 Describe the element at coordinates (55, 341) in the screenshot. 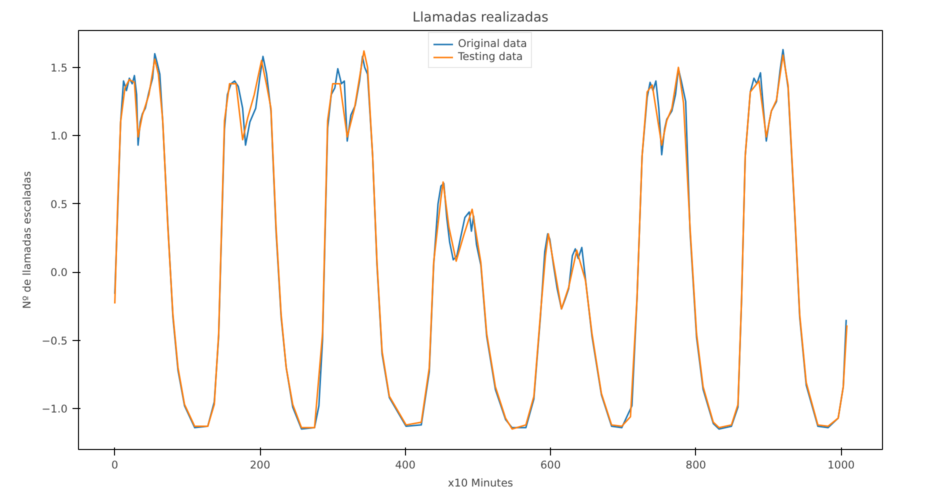

I see `y-tick-label: −0.5` at that location.